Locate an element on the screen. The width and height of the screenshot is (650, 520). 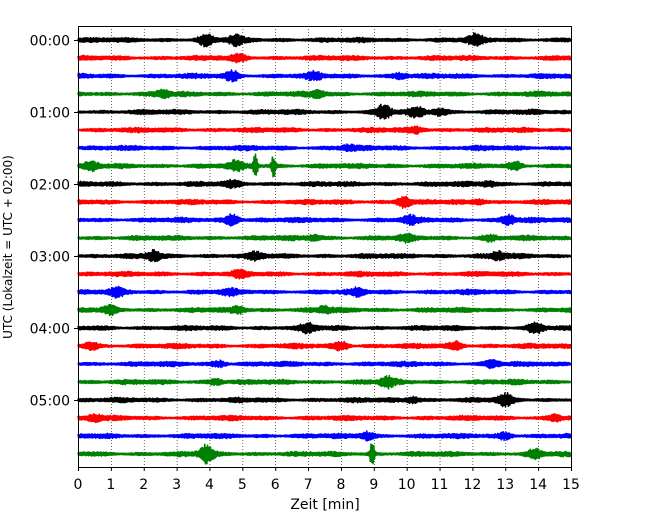
x-tick-label: 2 is located at coordinates (143, 485).